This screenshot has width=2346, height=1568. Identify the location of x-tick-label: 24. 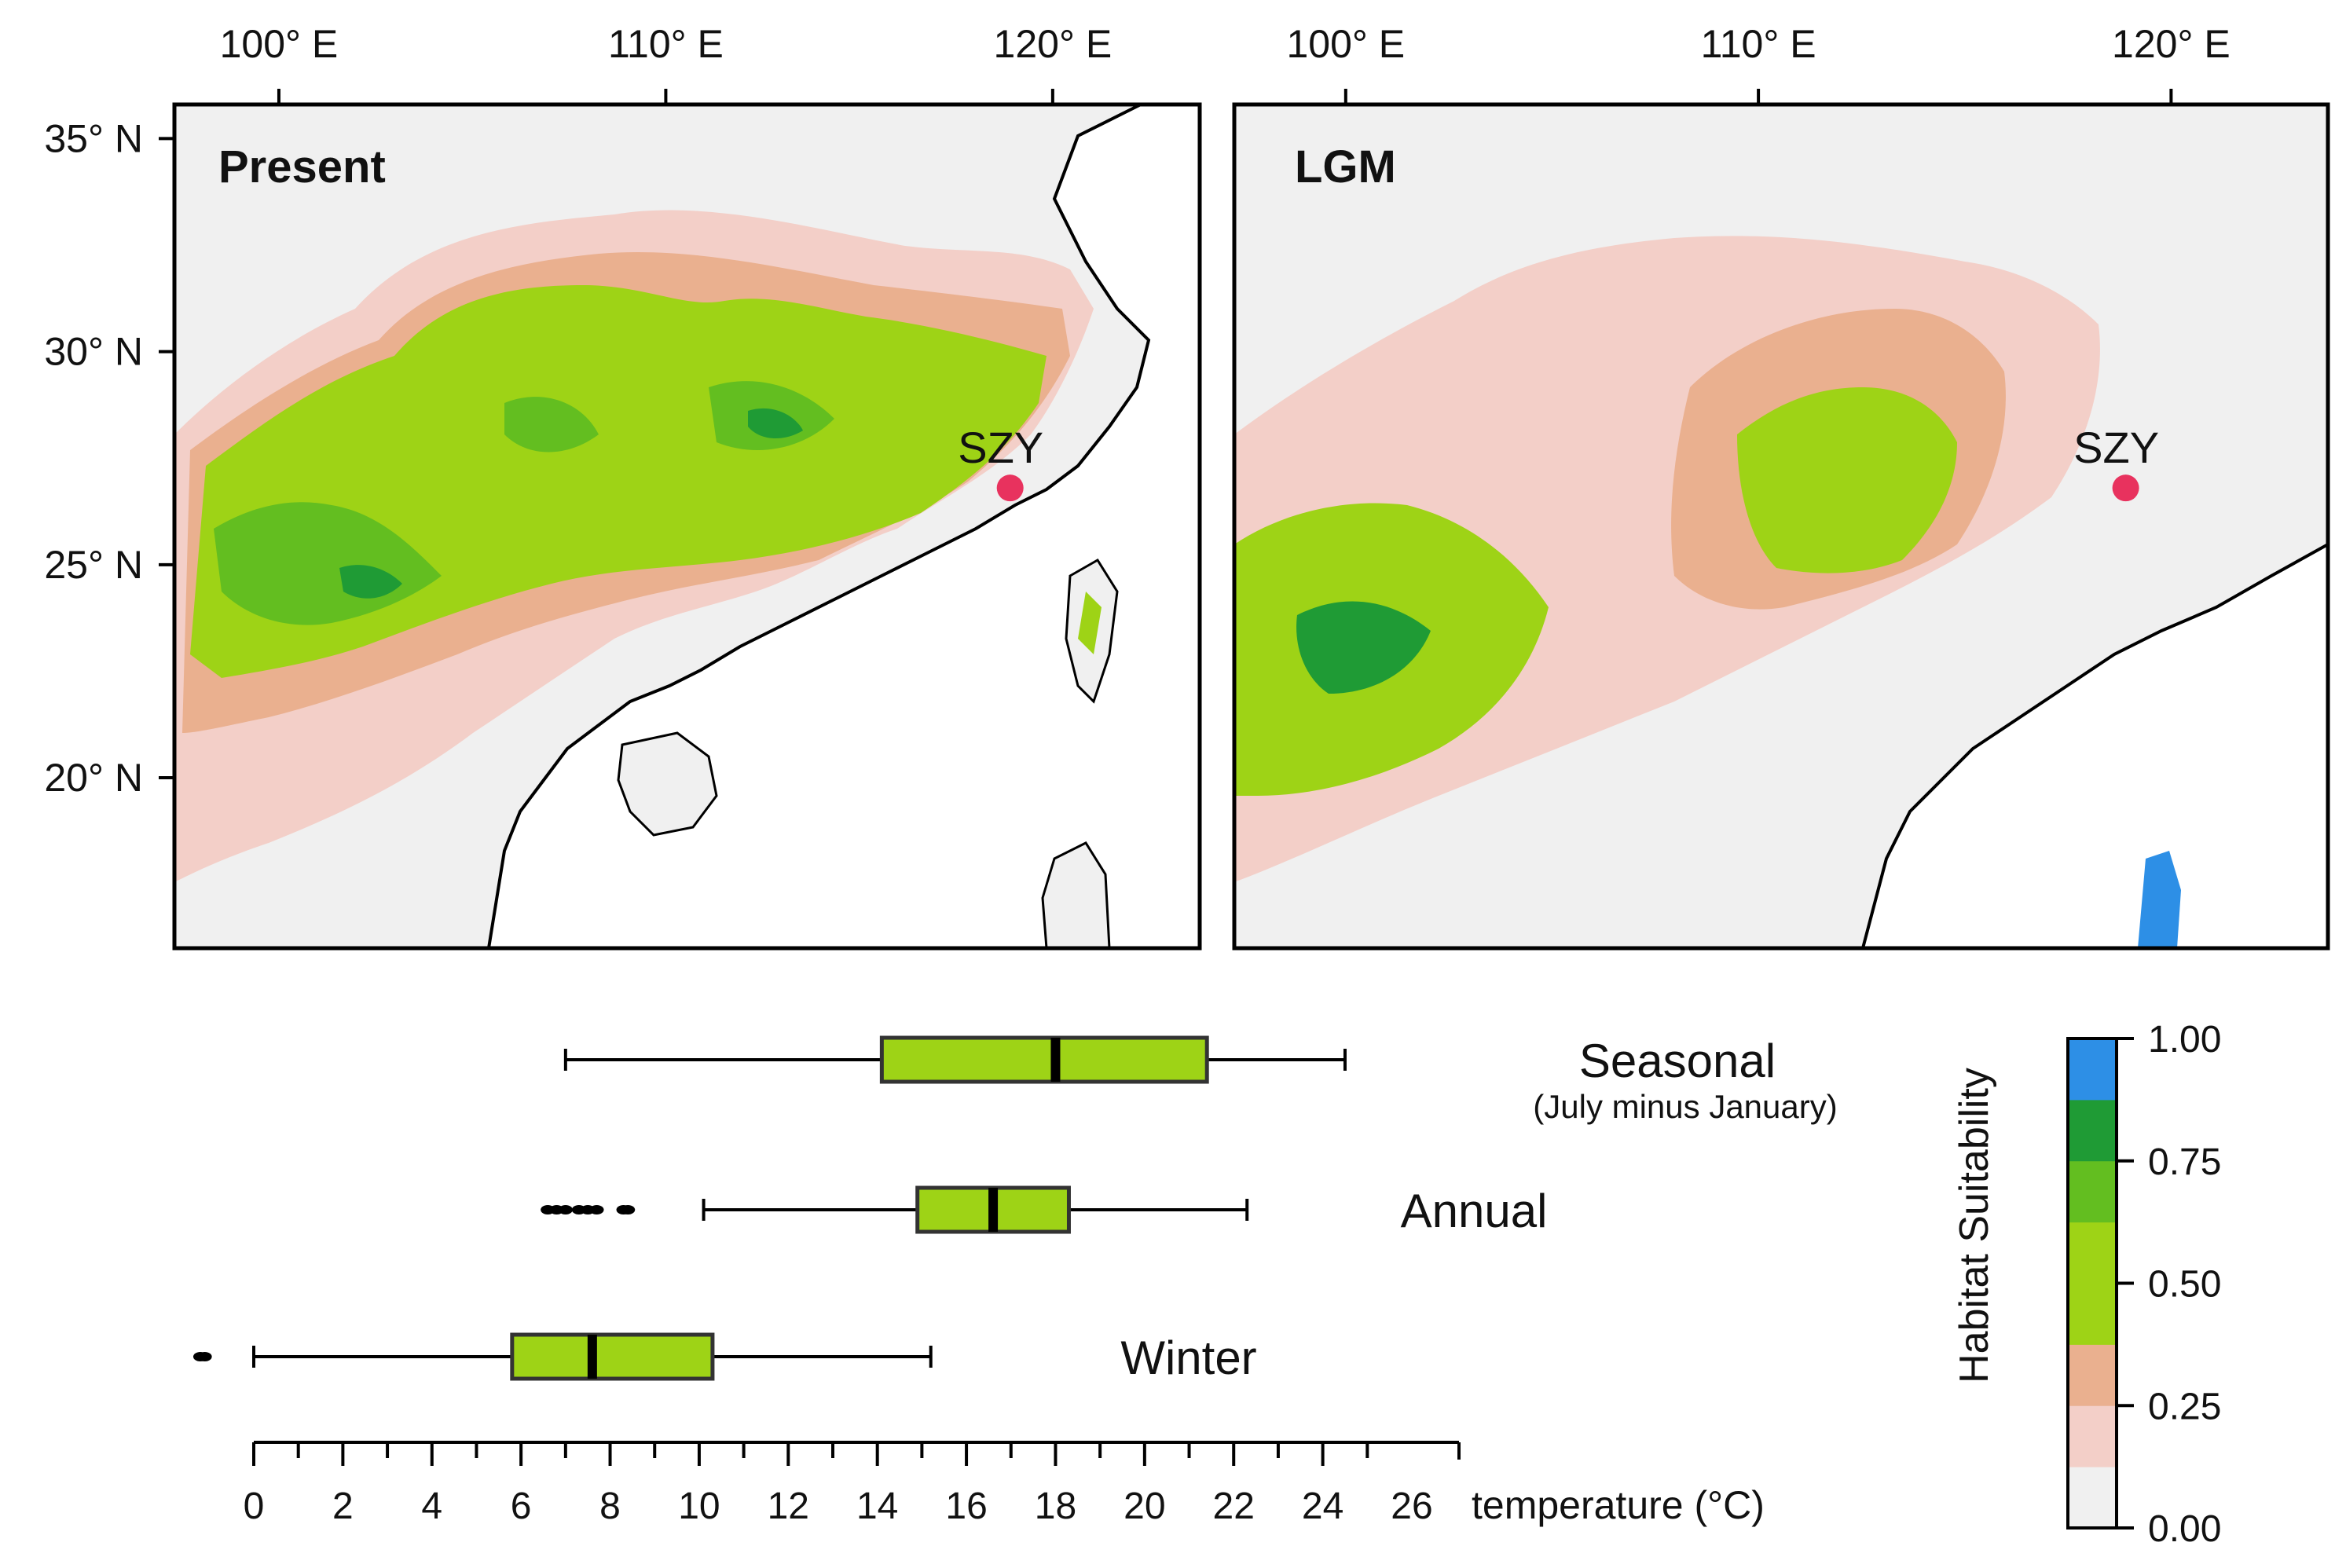
(1322, 1506).